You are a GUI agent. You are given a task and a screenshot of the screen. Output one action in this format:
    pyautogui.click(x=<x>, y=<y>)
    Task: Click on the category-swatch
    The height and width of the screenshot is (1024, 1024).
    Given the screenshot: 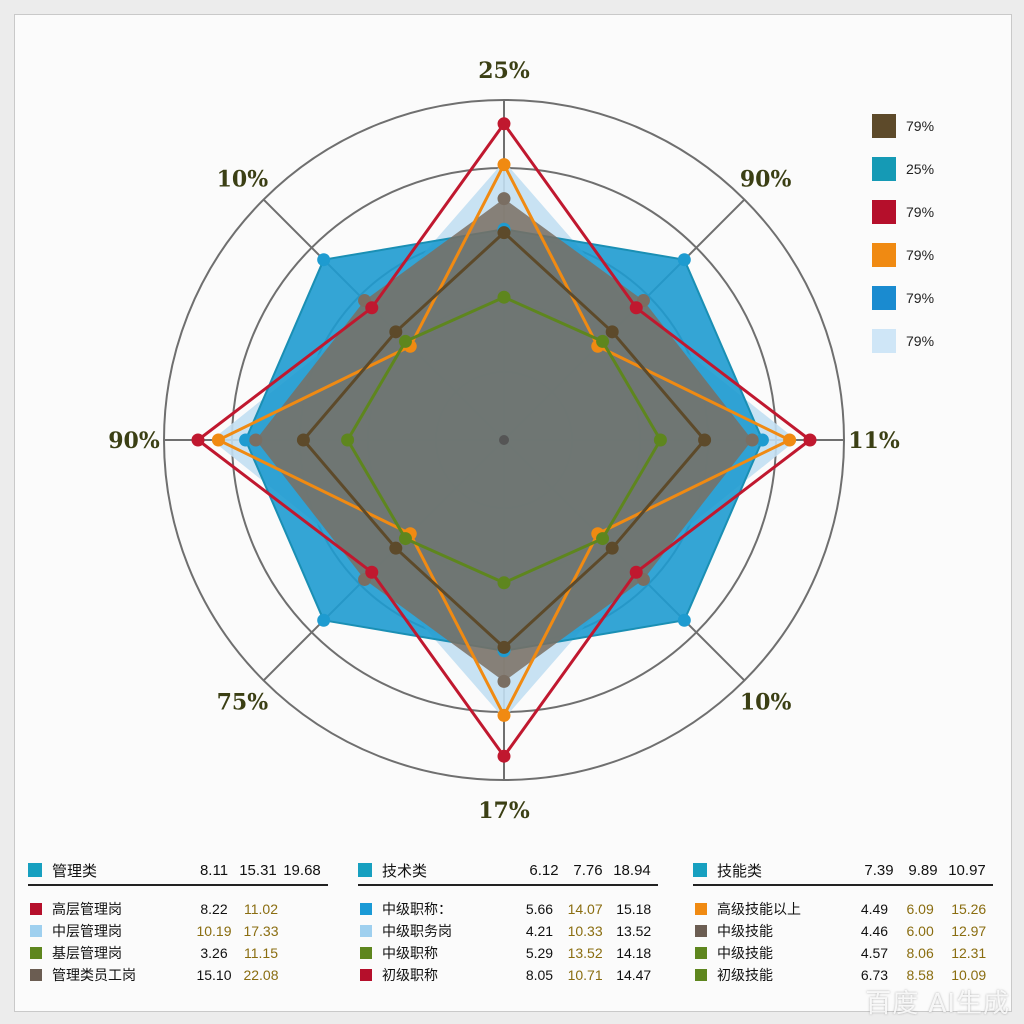 What is the action you would take?
    pyautogui.click(x=700, y=870)
    